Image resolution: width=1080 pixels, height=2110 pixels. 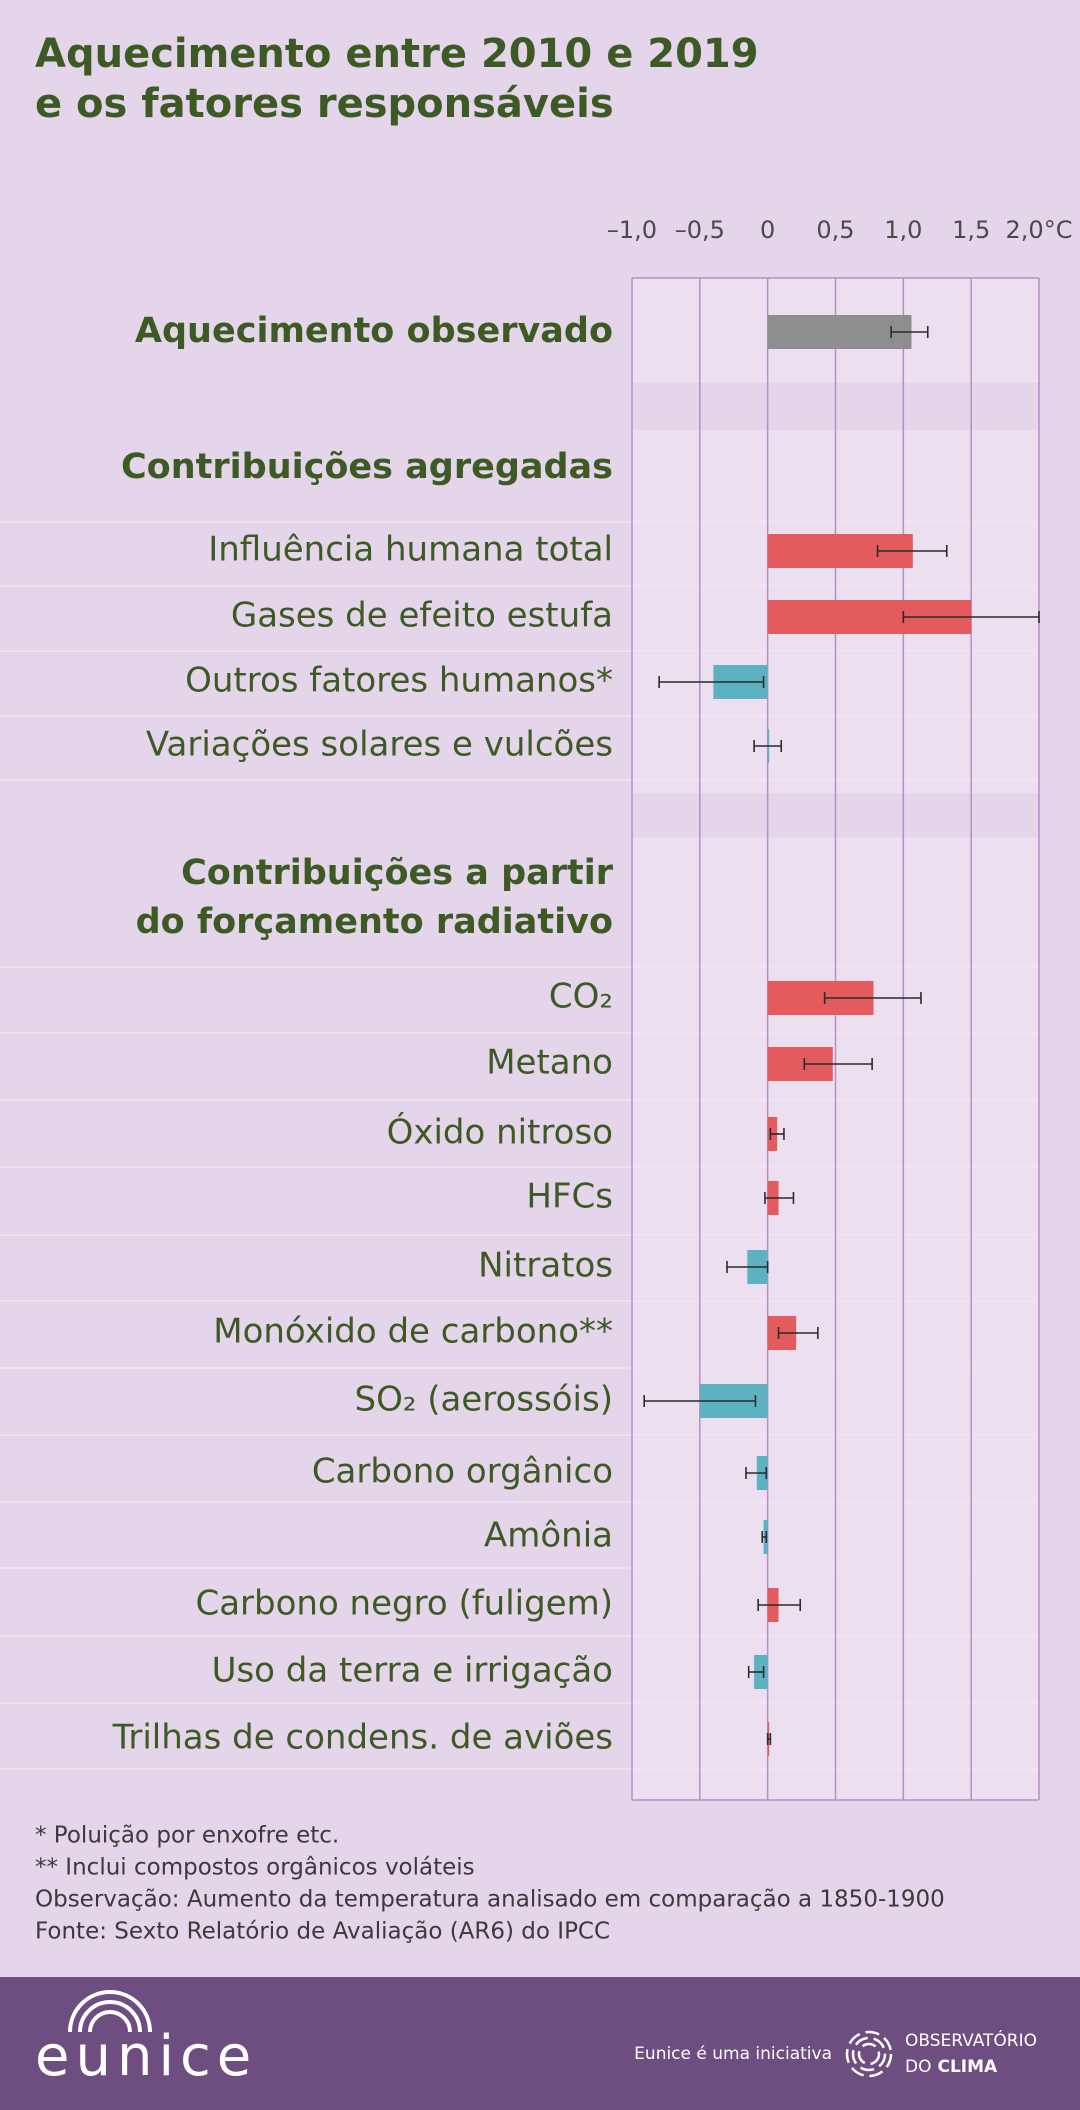 I want to click on category-label: Influência humana total, so click(x=410, y=550).